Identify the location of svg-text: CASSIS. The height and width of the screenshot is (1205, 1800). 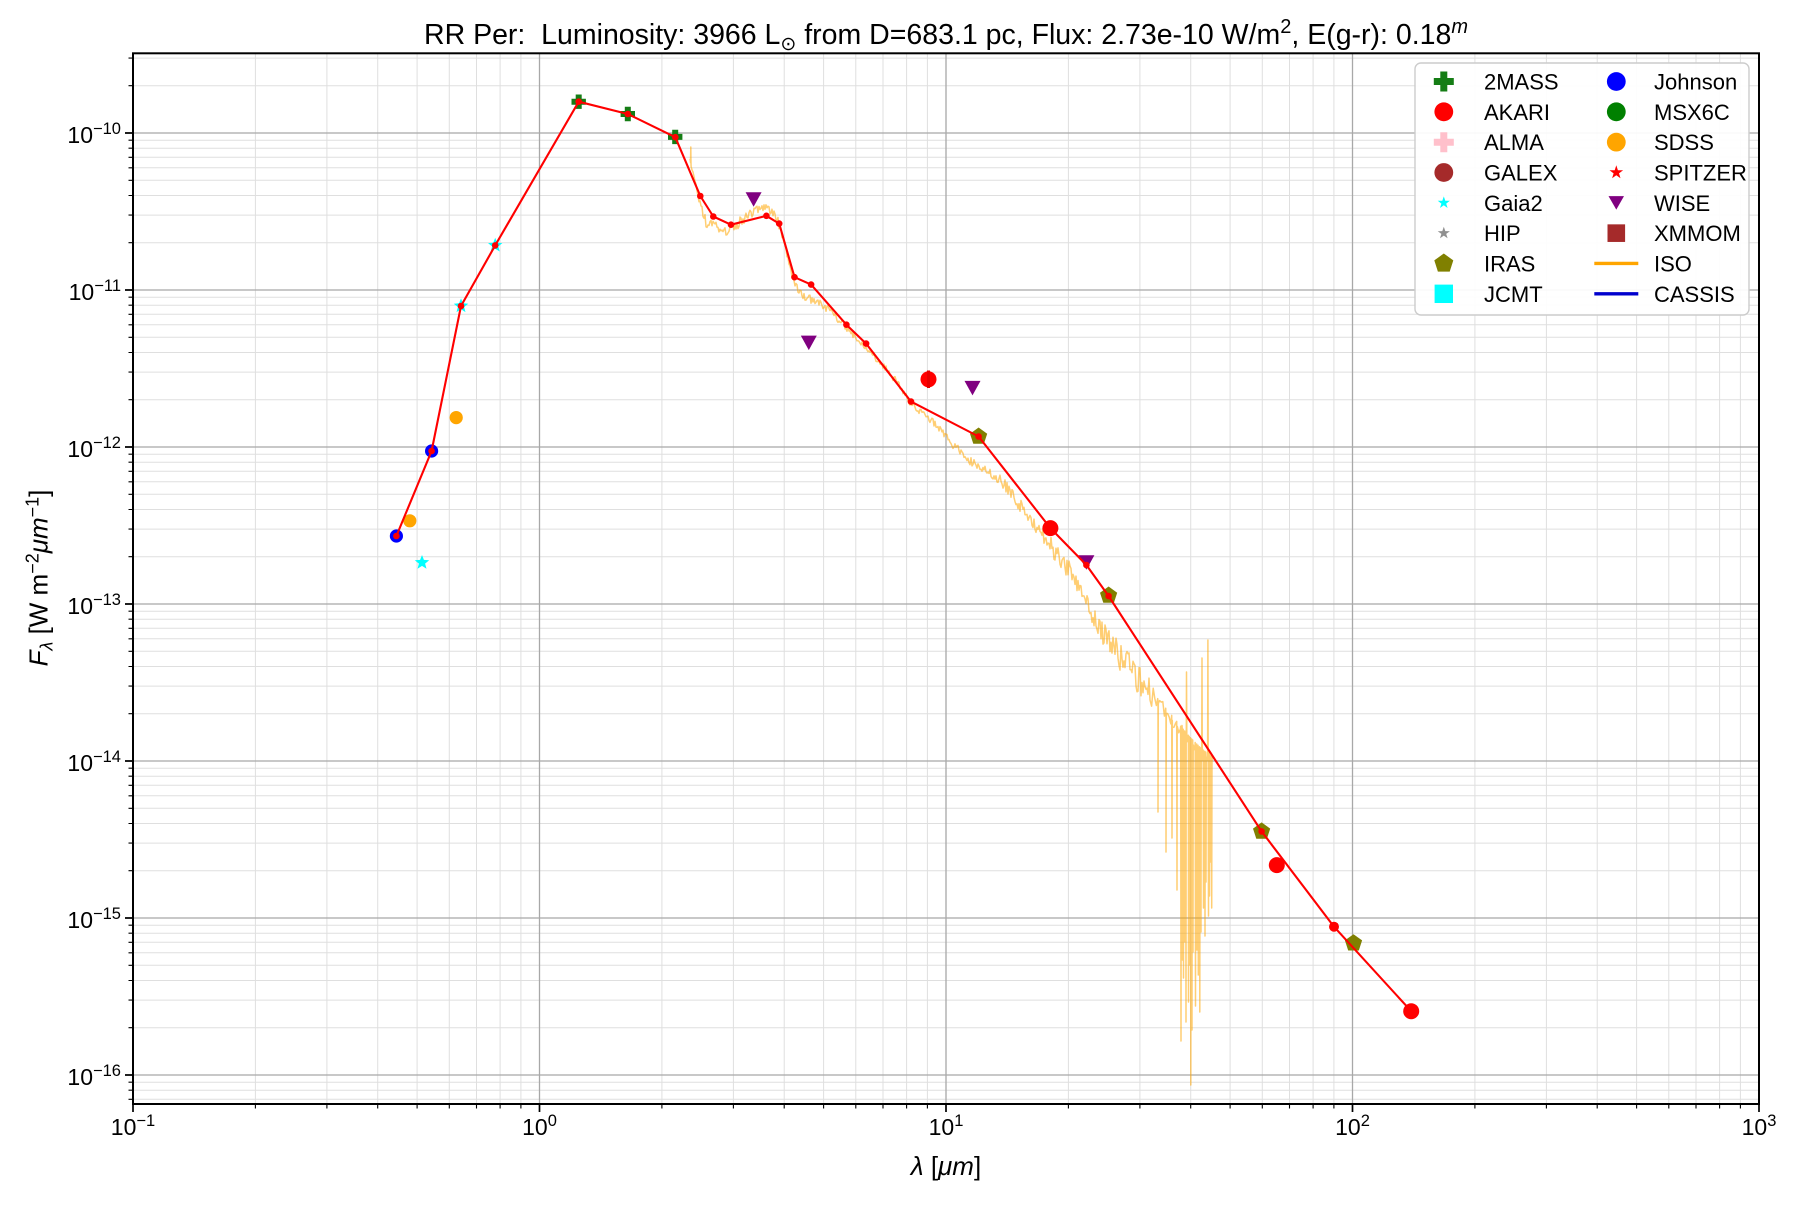
(1694, 294).